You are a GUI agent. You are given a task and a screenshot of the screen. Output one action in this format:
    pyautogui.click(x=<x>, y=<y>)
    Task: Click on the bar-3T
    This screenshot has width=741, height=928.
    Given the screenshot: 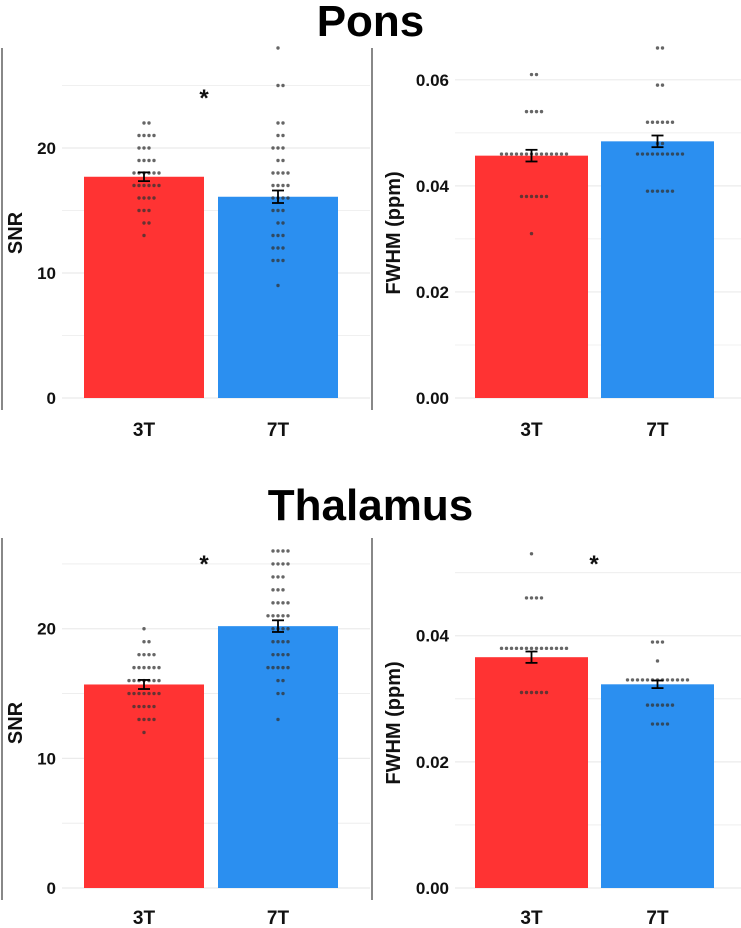 What is the action you would take?
    pyautogui.click(x=531, y=772)
    